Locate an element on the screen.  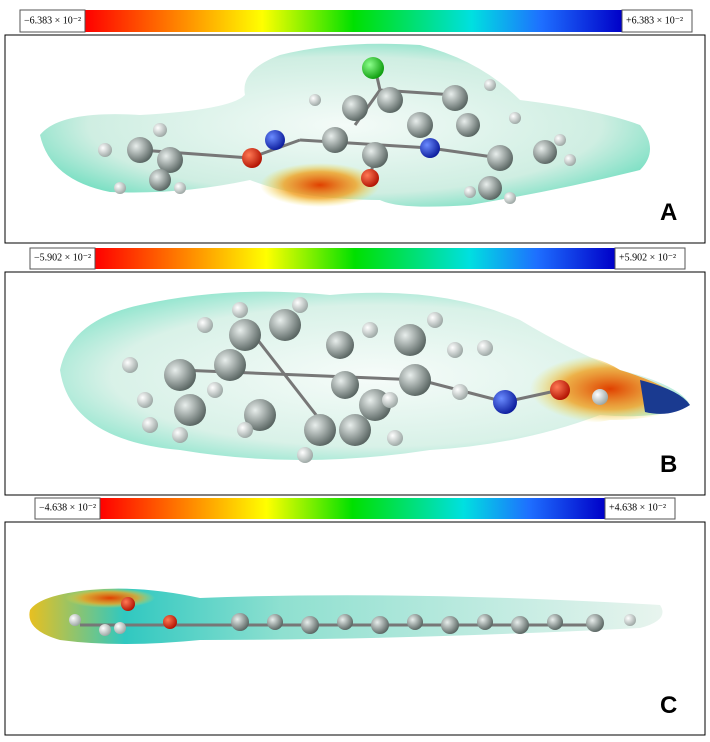
scale-max: +5.902 × 10⁻² is located at coordinates (647, 257).